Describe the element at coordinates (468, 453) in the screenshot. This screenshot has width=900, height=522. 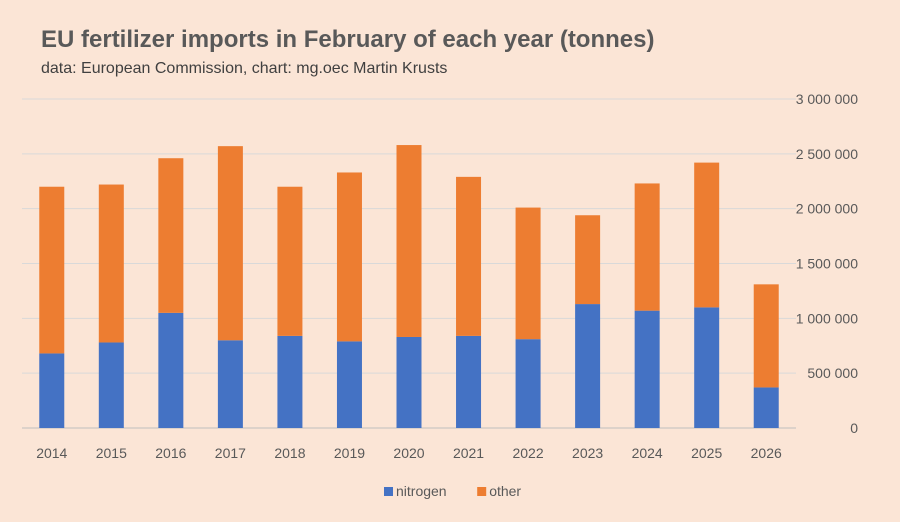
I see `x-tick-label: 2021` at that location.